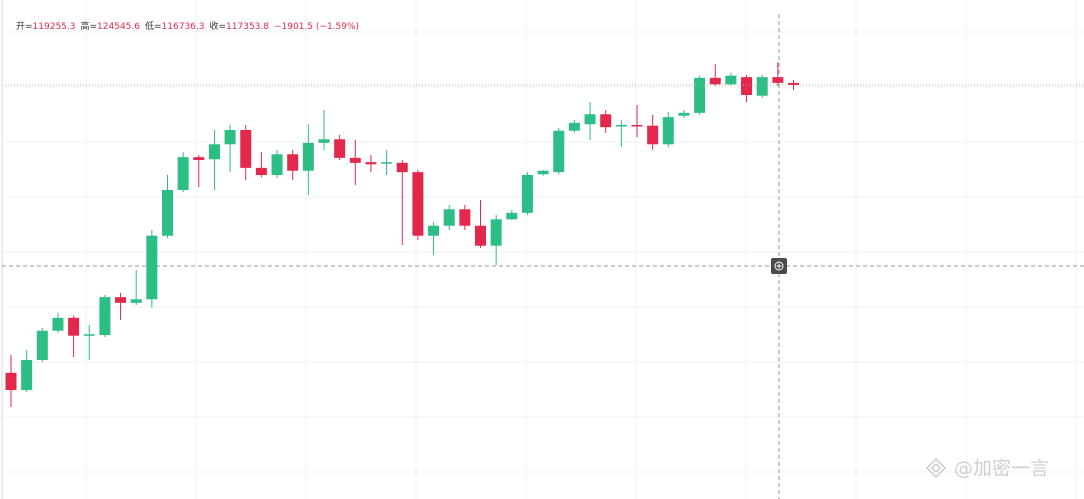 This screenshot has width=1084, height=499. Describe the element at coordinates (118, 27) in the screenshot. I see `header-value: 124545.6` at that location.